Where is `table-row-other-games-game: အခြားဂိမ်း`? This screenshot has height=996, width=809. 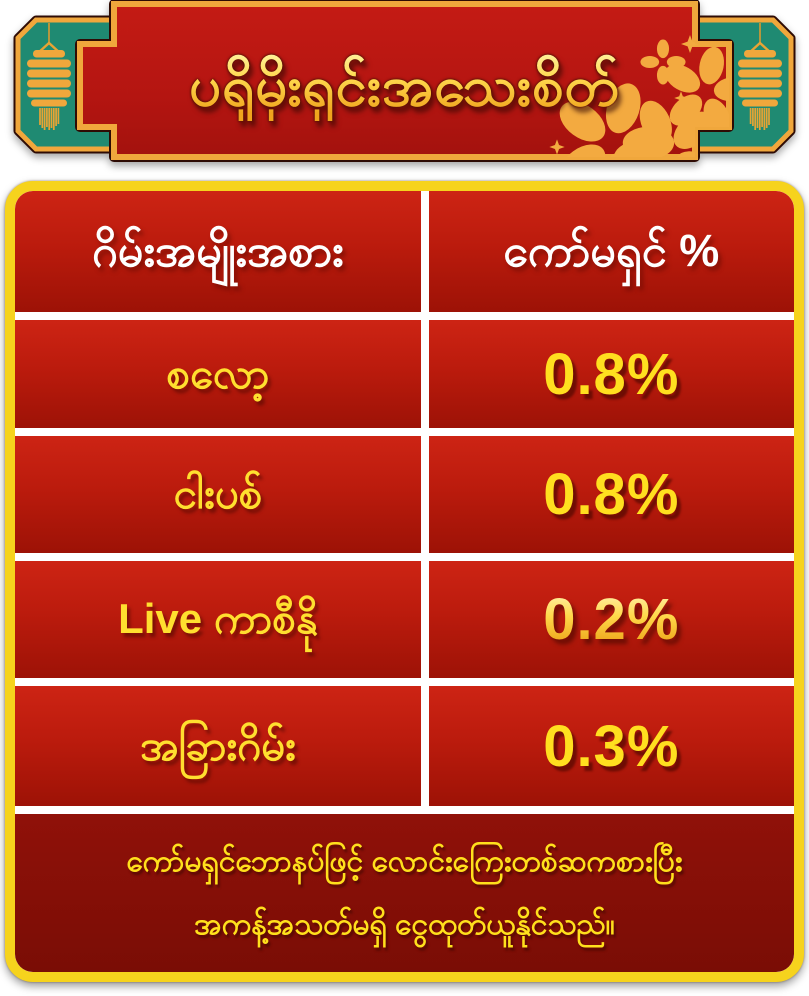 table-row-other-games-game: အခြားဂိမ်း is located at coordinates (218, 746).